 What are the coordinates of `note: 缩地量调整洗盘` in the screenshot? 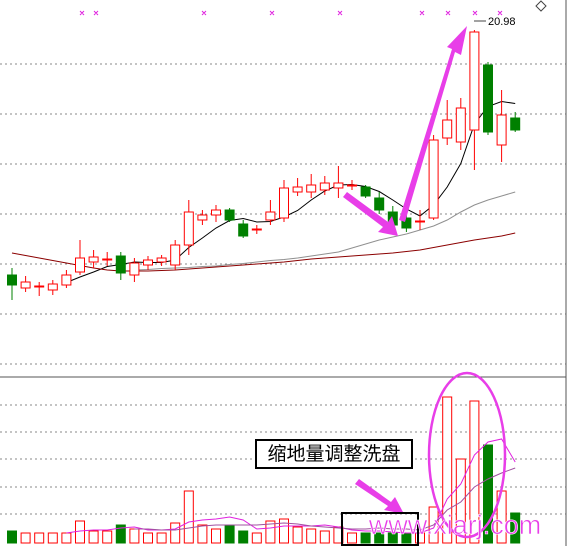 It's located at (333, 454).